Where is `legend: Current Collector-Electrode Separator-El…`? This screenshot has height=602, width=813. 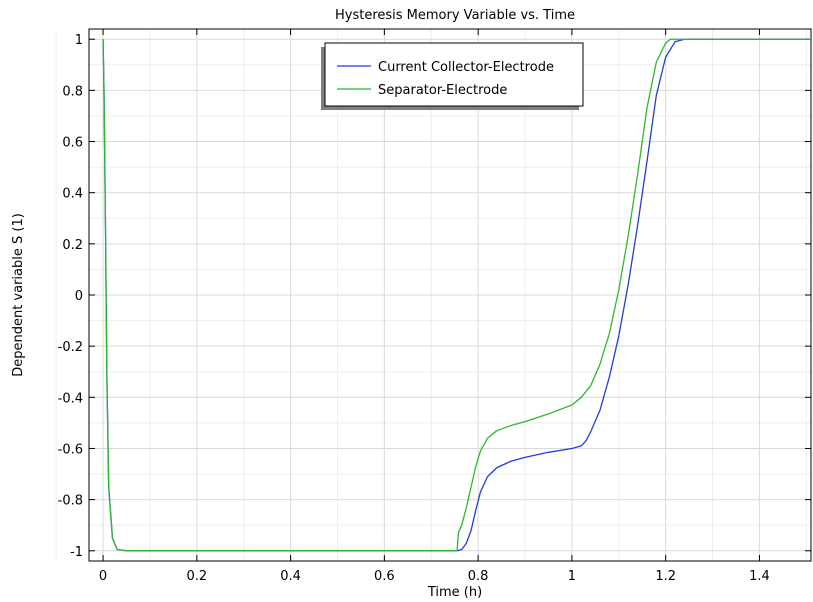 legend: Current Collector-Electrode Separator-El… is located at coordinates (452, 76).